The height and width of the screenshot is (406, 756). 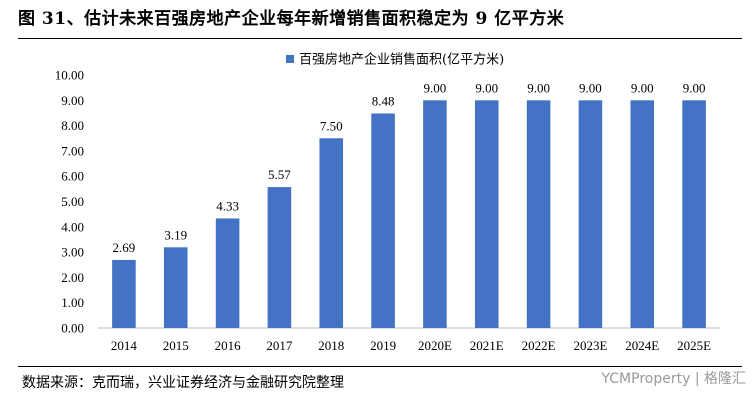 What do you see at coordinates (331, 233) in the screenshot?
I see `bar-2018` at bounding box center [331, 233].